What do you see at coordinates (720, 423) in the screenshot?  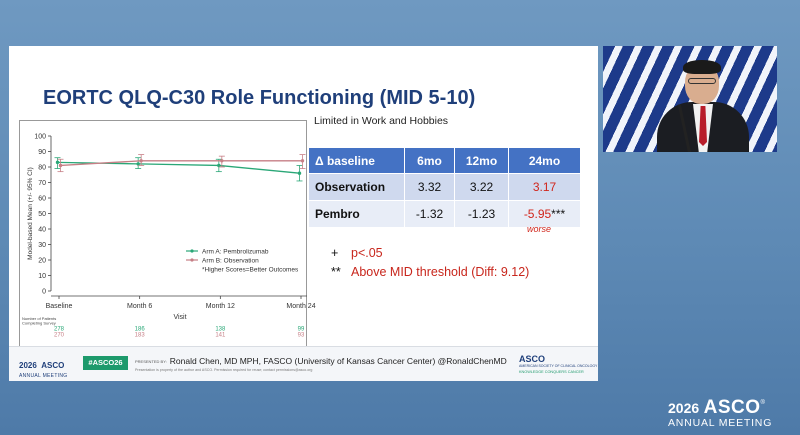 I see `event-meeting: ANNUAL MEETING` at bounding box center [720, 423].